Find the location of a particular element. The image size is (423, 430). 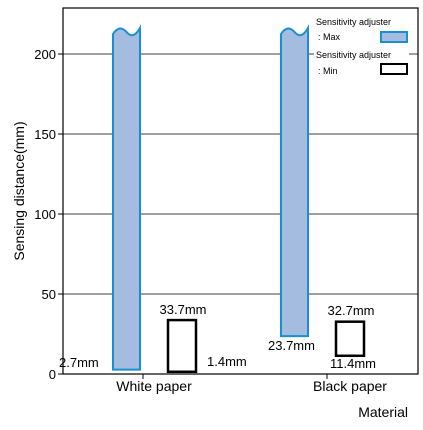

data-label: 33.7mm is located at coordinates (183, 309).